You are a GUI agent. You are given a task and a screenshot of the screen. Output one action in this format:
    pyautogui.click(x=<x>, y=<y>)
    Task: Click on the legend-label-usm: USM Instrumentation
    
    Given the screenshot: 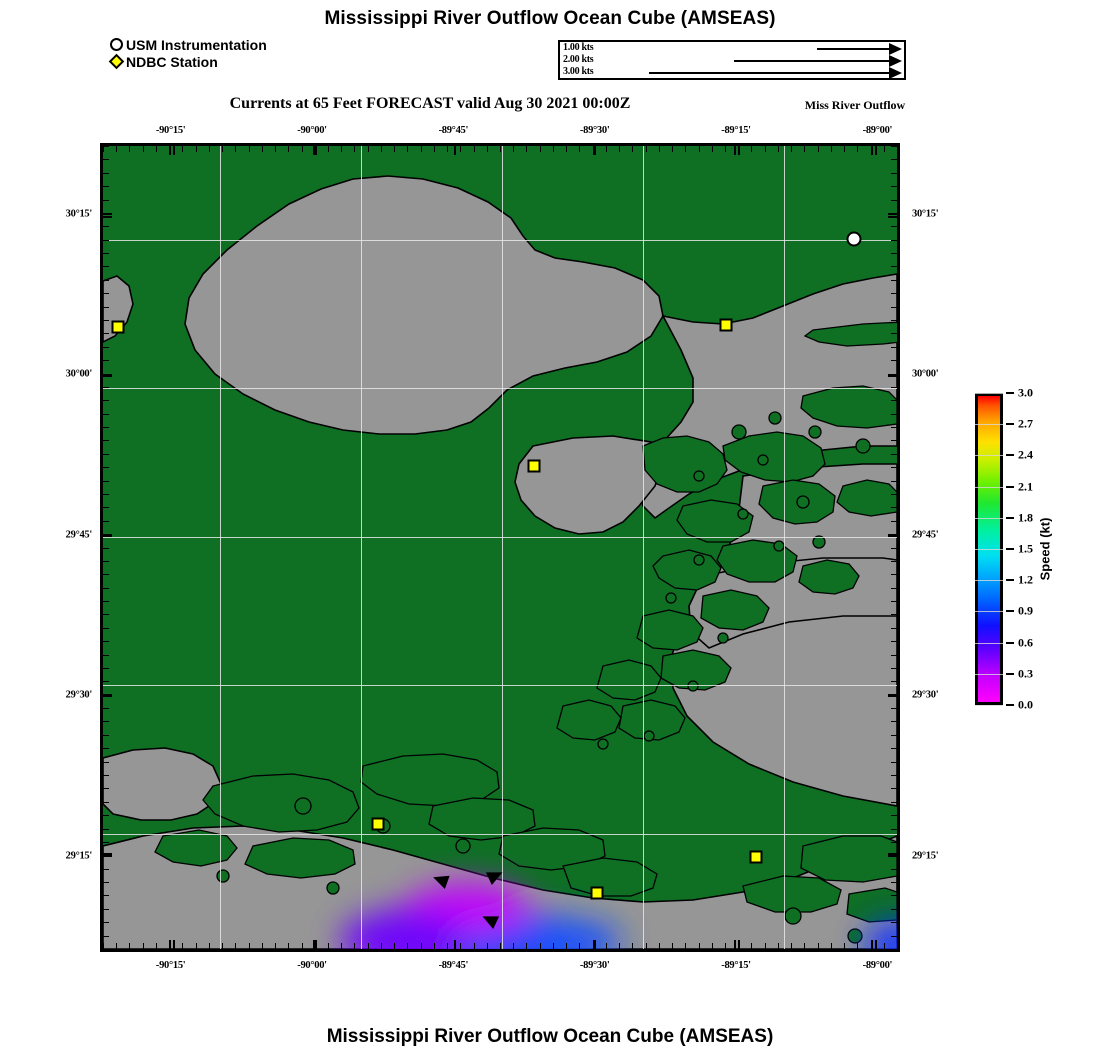 What is the action you would take?
    pyautogui.click(x=196, y=44)
    